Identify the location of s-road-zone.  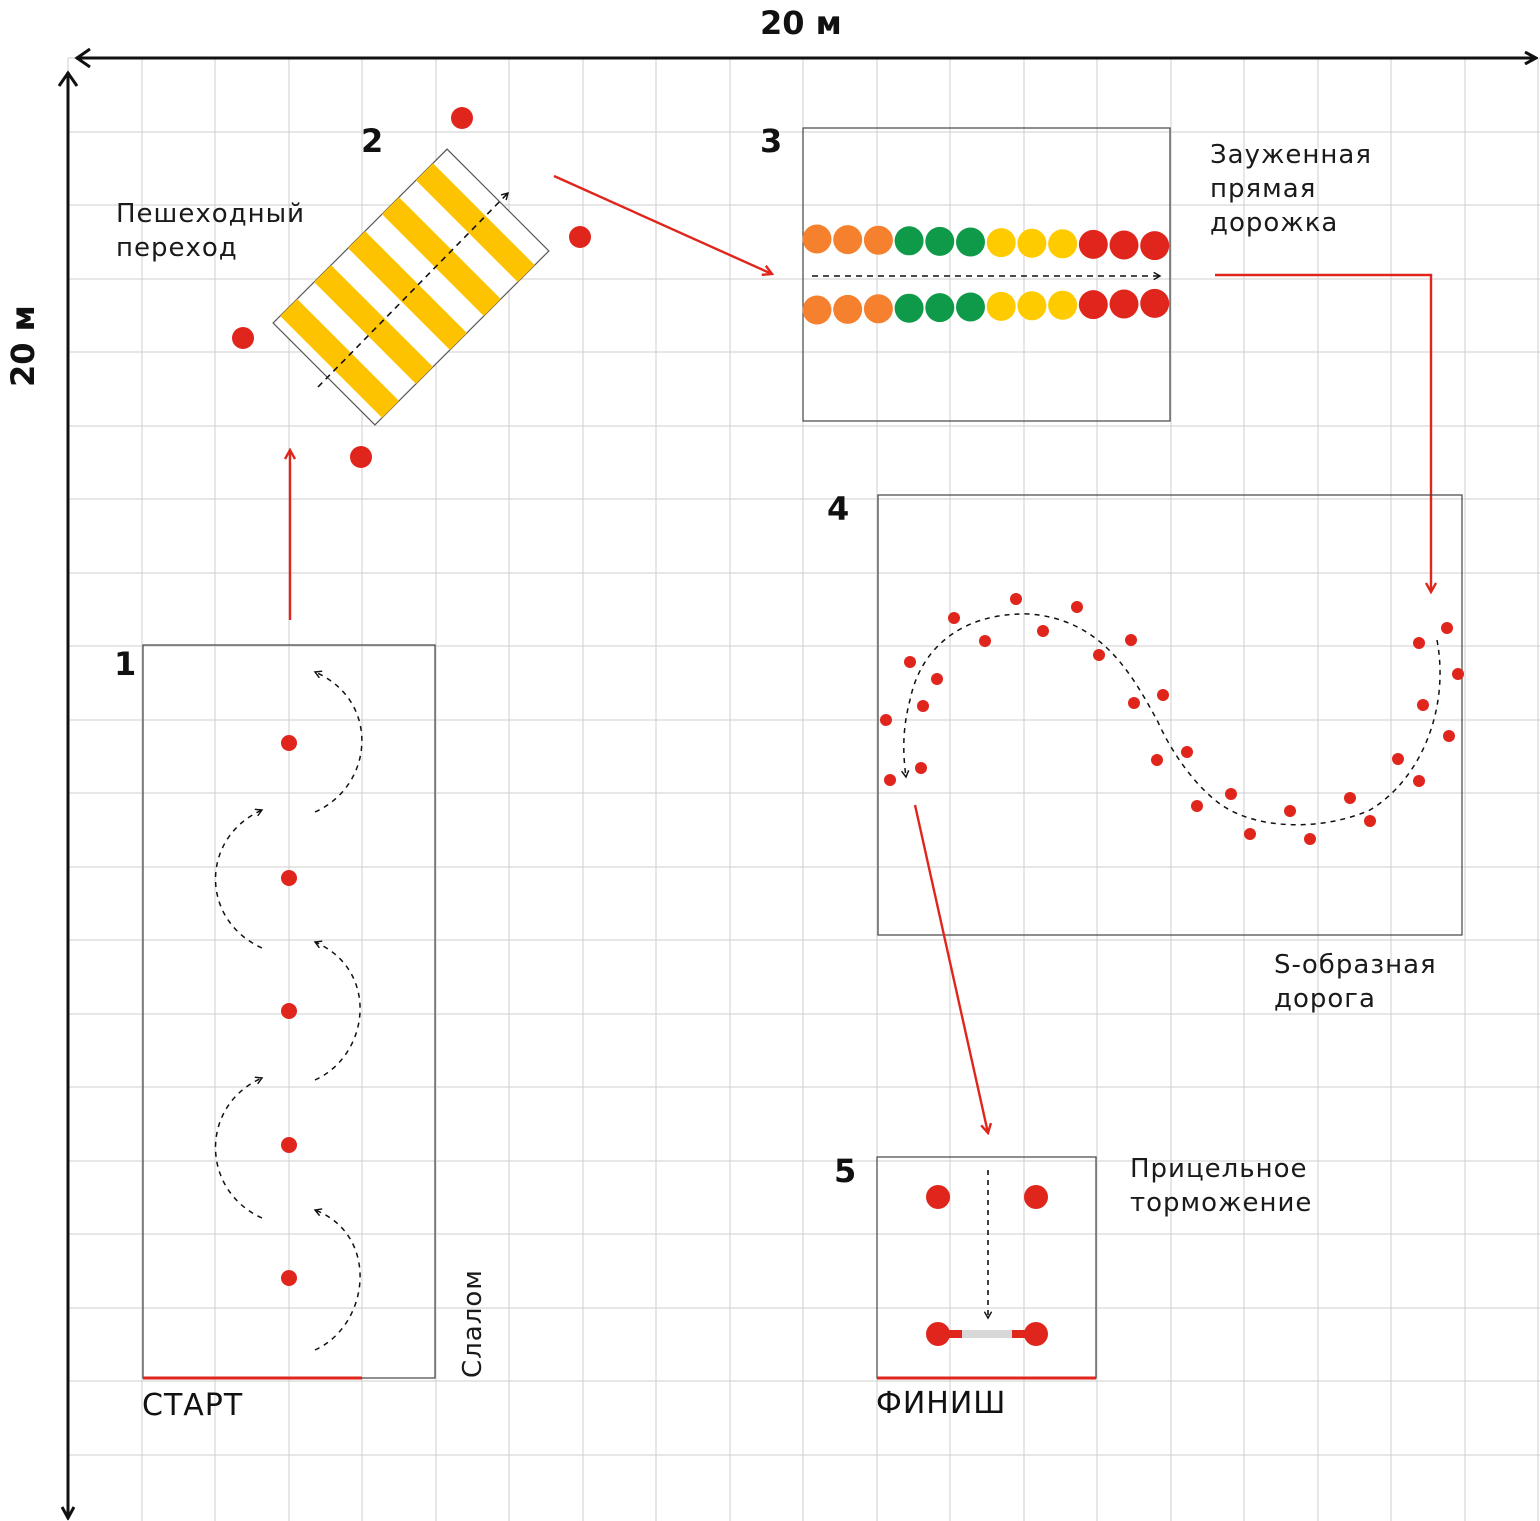
(1170, 715).